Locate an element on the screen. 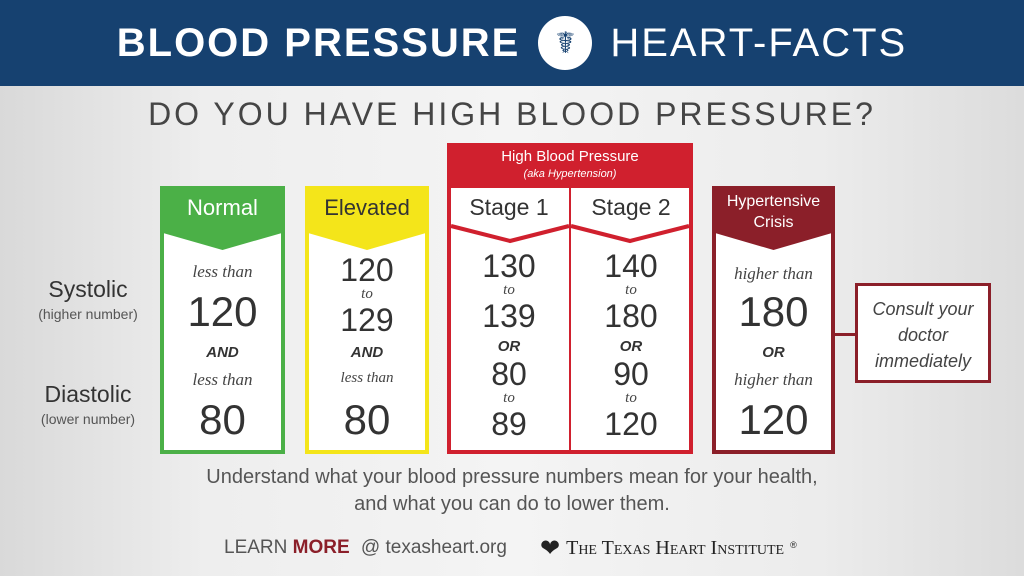 This screenshot has height=576, width=1024. crisis-label-1: Hypertensive is located at coordinates (773, 201).